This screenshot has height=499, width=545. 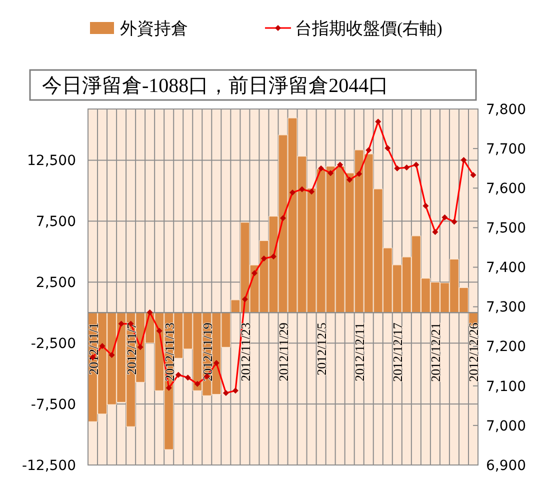 What do you see at coordinates (506, 386) in the screenshot?
I see `y2-tick-label: 7,100` at bounding box center [506, 386].